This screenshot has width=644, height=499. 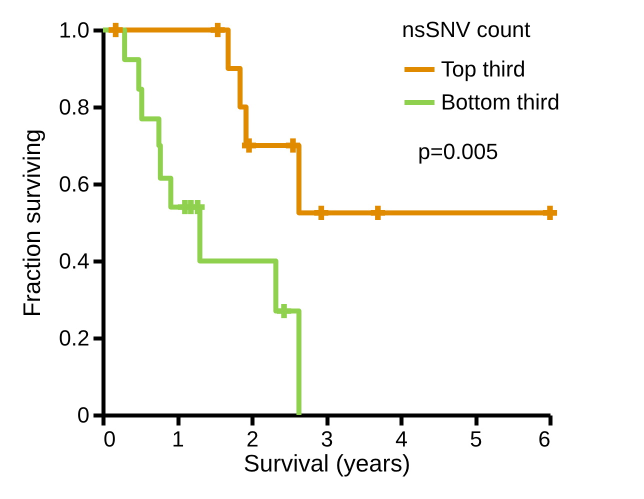 What do you see at coordinates (500, 102) in the screenshot?
I see `legend-label: Bottom third` at bounding box center [500, 102].